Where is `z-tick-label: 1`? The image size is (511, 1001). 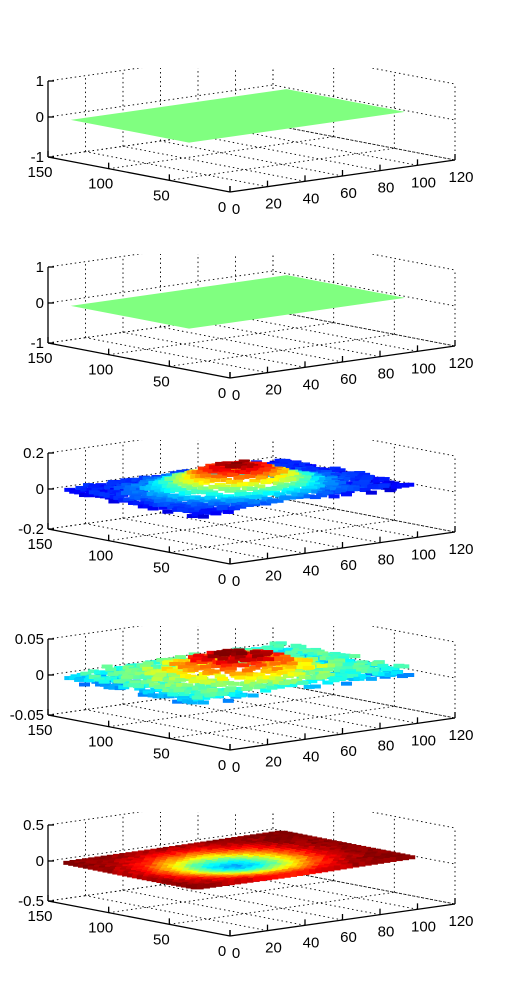
z-tick-label: 1 is located at coordinates (40, 267).